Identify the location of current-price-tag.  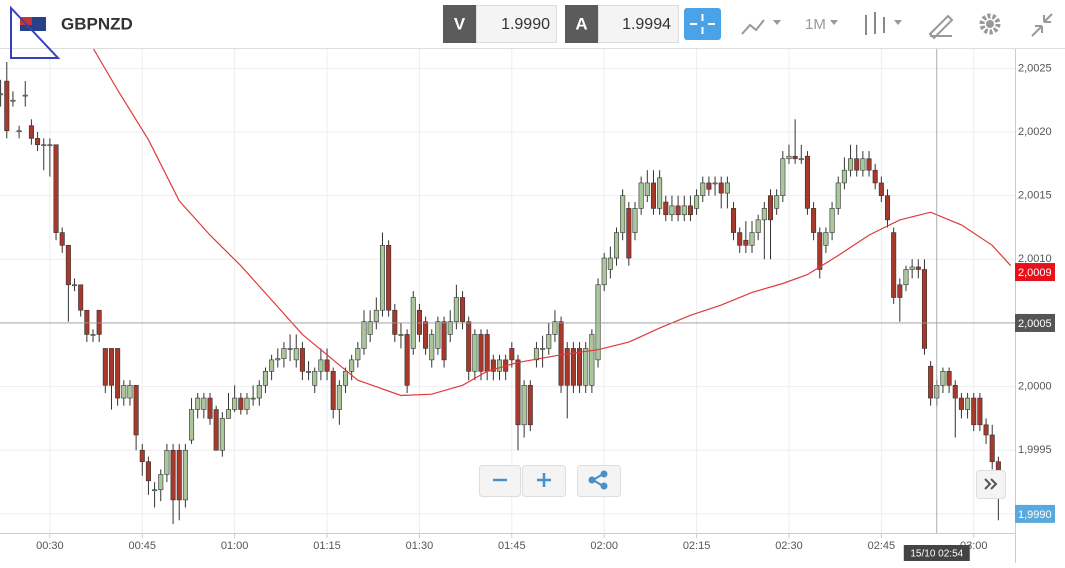
(1035, 513).